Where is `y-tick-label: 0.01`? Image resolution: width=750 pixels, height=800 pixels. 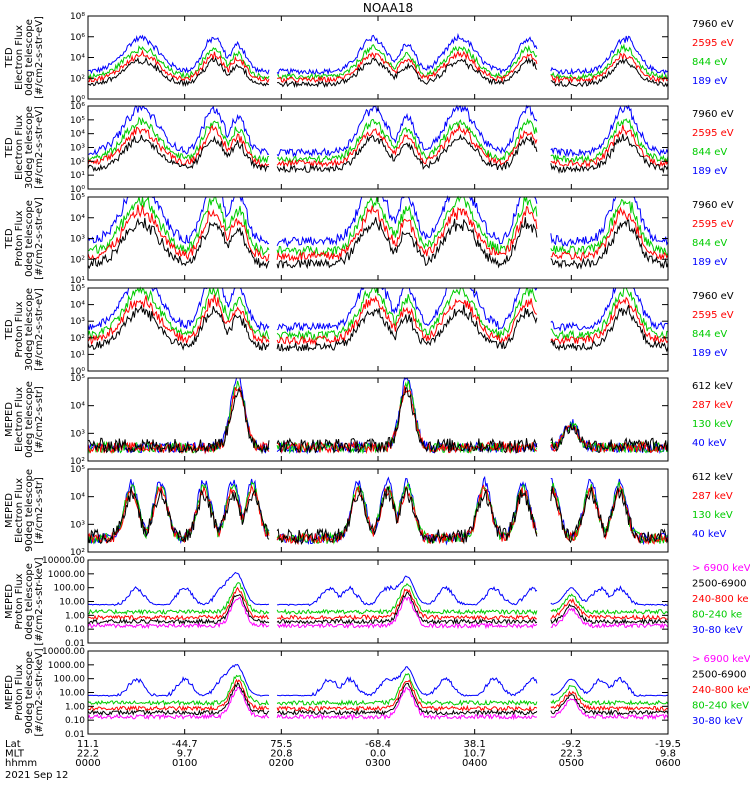
y-tick-label: 0.01 is located at coordinates (75, 735).